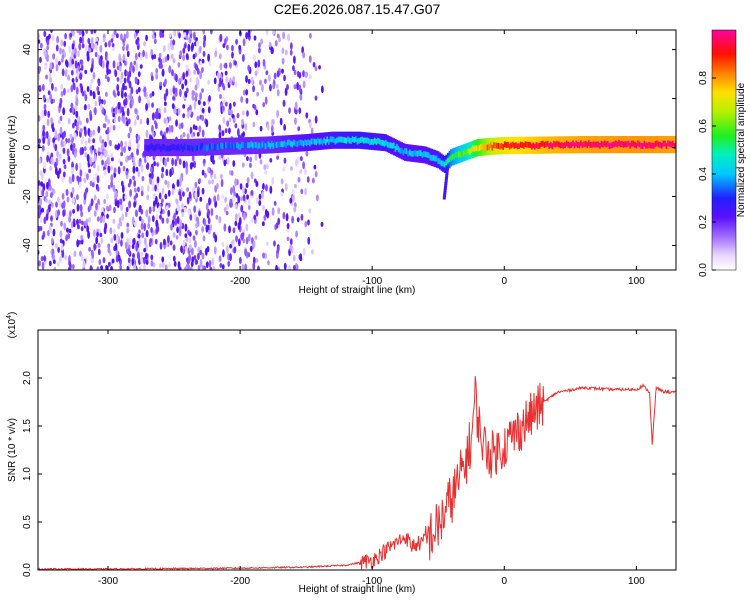 The height and width of the screenshot is (600, 750). Describe the element at coordinates (703, 78) in the screenshot. I see `colorbar-tick-label: 0.8` at that location.